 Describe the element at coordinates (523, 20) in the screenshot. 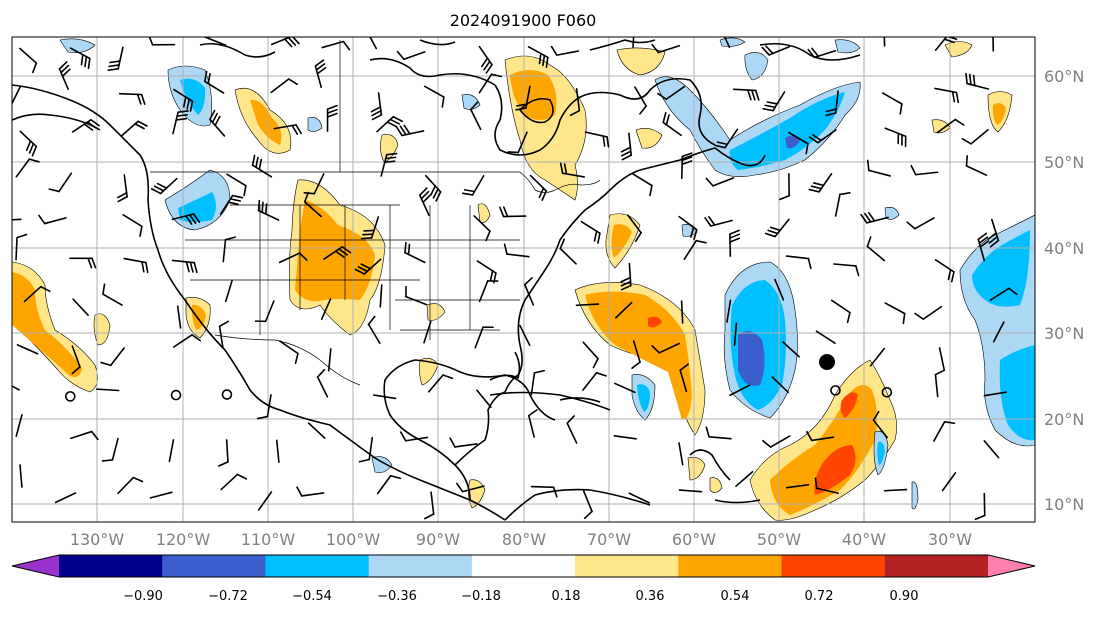

I see `map-title: 2024091900 F060` at that location.